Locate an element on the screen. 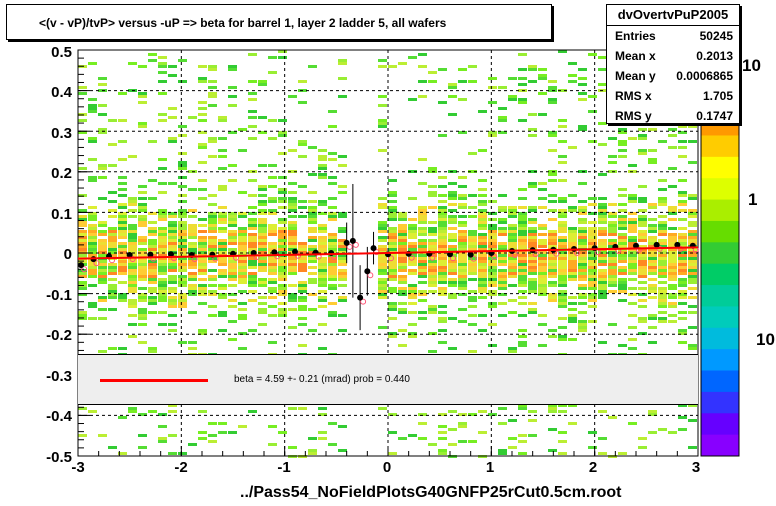 The image size is (776, 506). profile-point is located at coordinates (677, 244).